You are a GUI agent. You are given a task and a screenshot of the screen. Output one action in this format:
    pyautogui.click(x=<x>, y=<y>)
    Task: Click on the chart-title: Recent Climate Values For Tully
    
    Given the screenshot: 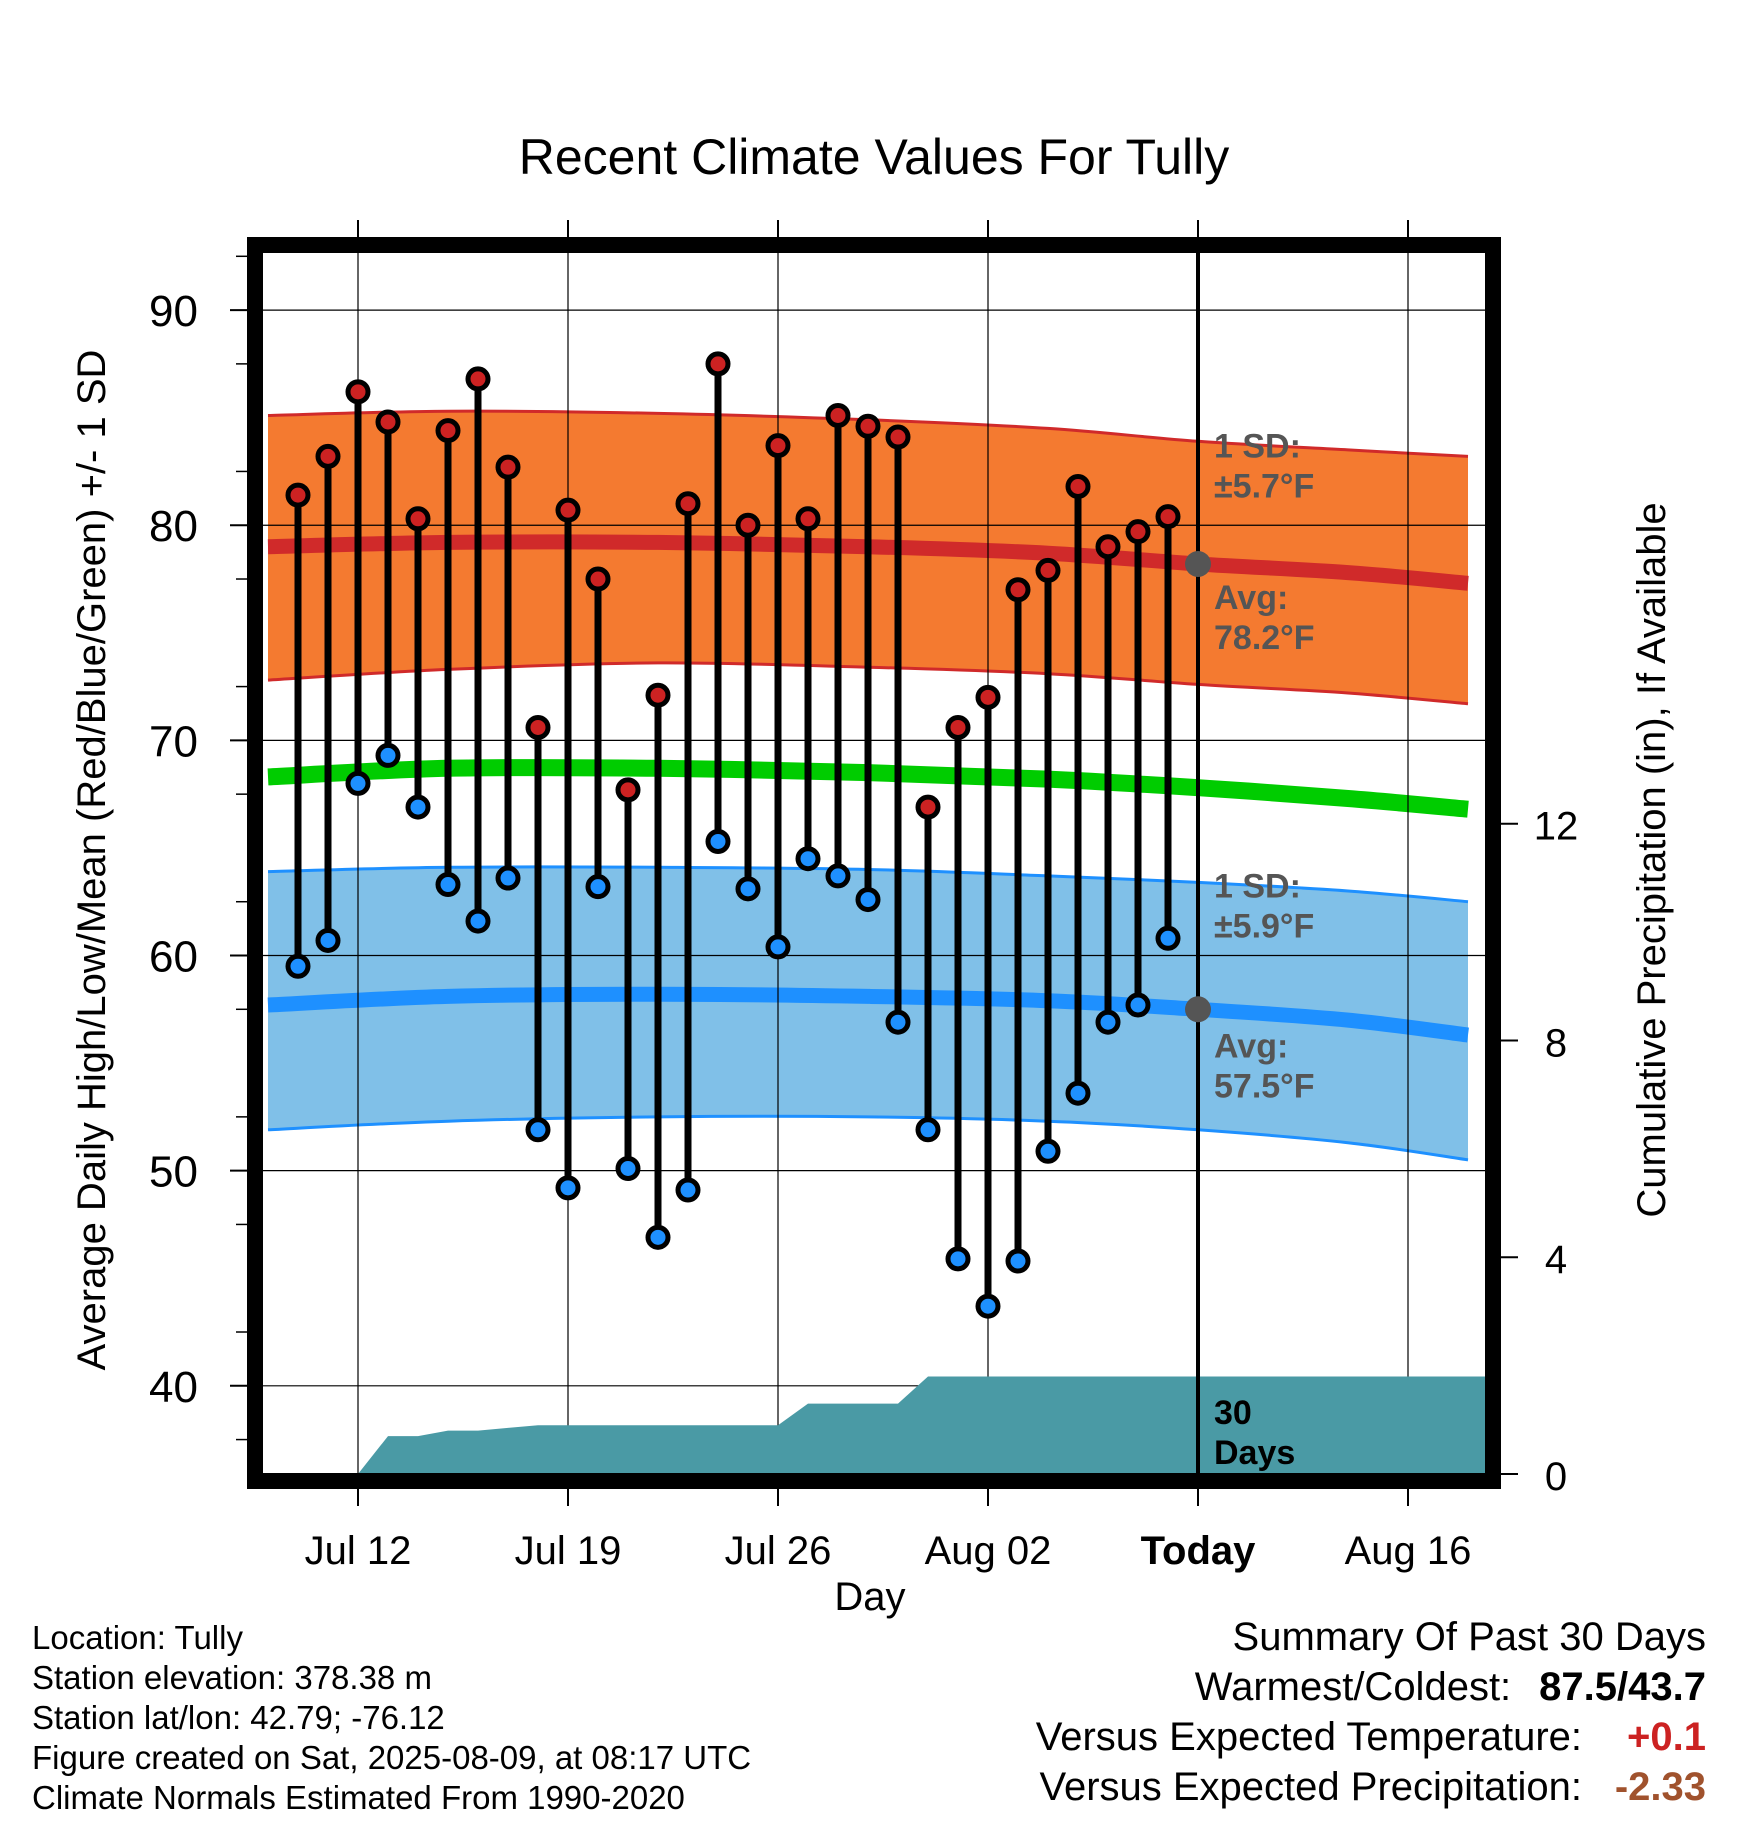 What is the action you would take?
    pyautogui.click(x=874, y=157)
    